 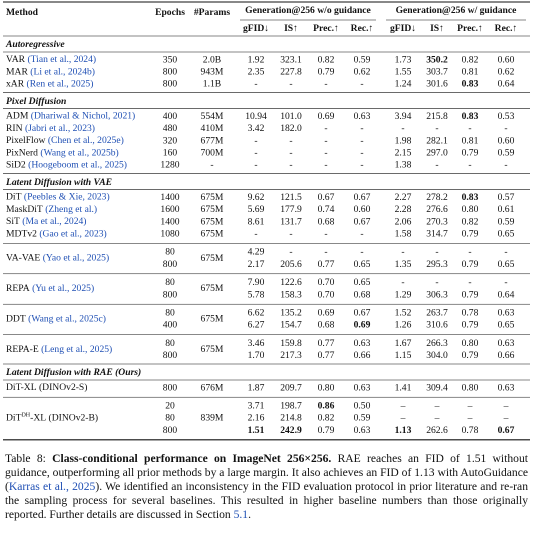 I want to click on metric-value: 135.2, so click(x=291, y=313).